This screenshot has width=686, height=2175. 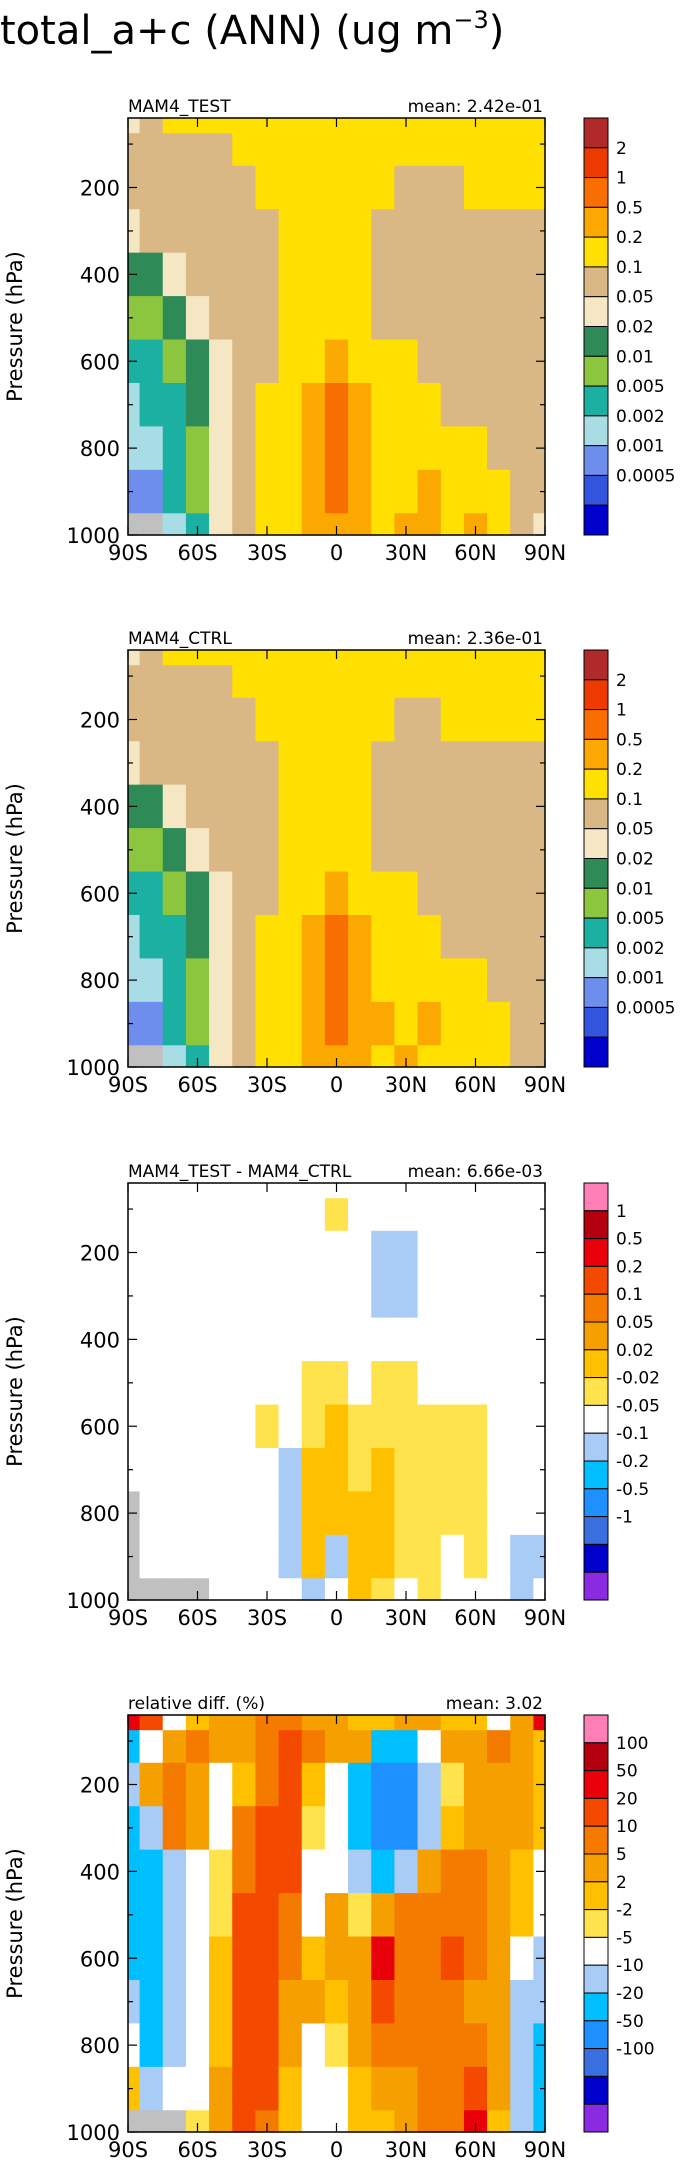 What do you see at coordinates (621, 681) in the screenshot?
I see `colorbar-label: 2` at bounding box center [621, 681].